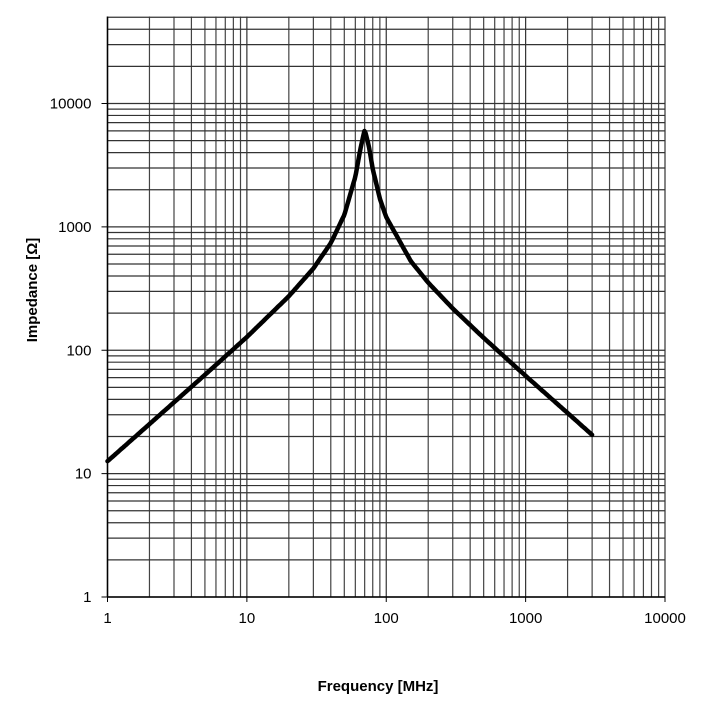  What do you see at coordinates (247, 618) in the screenshot?
I see `x-tick-label: 10` at bounding box center [247, 618].